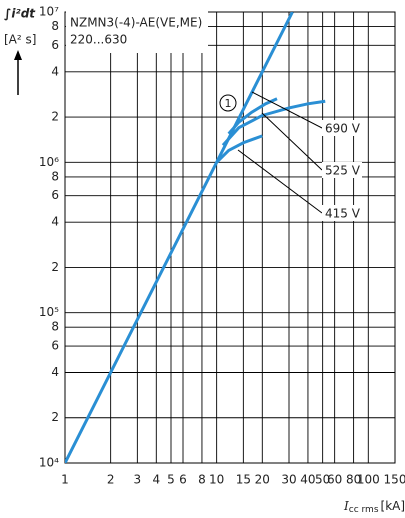 The image size is (405, 518). What do you see at coordinates (138, 480) in the screenshot?
I see `x-tick-label: 3` at bounding box center [138, 480].